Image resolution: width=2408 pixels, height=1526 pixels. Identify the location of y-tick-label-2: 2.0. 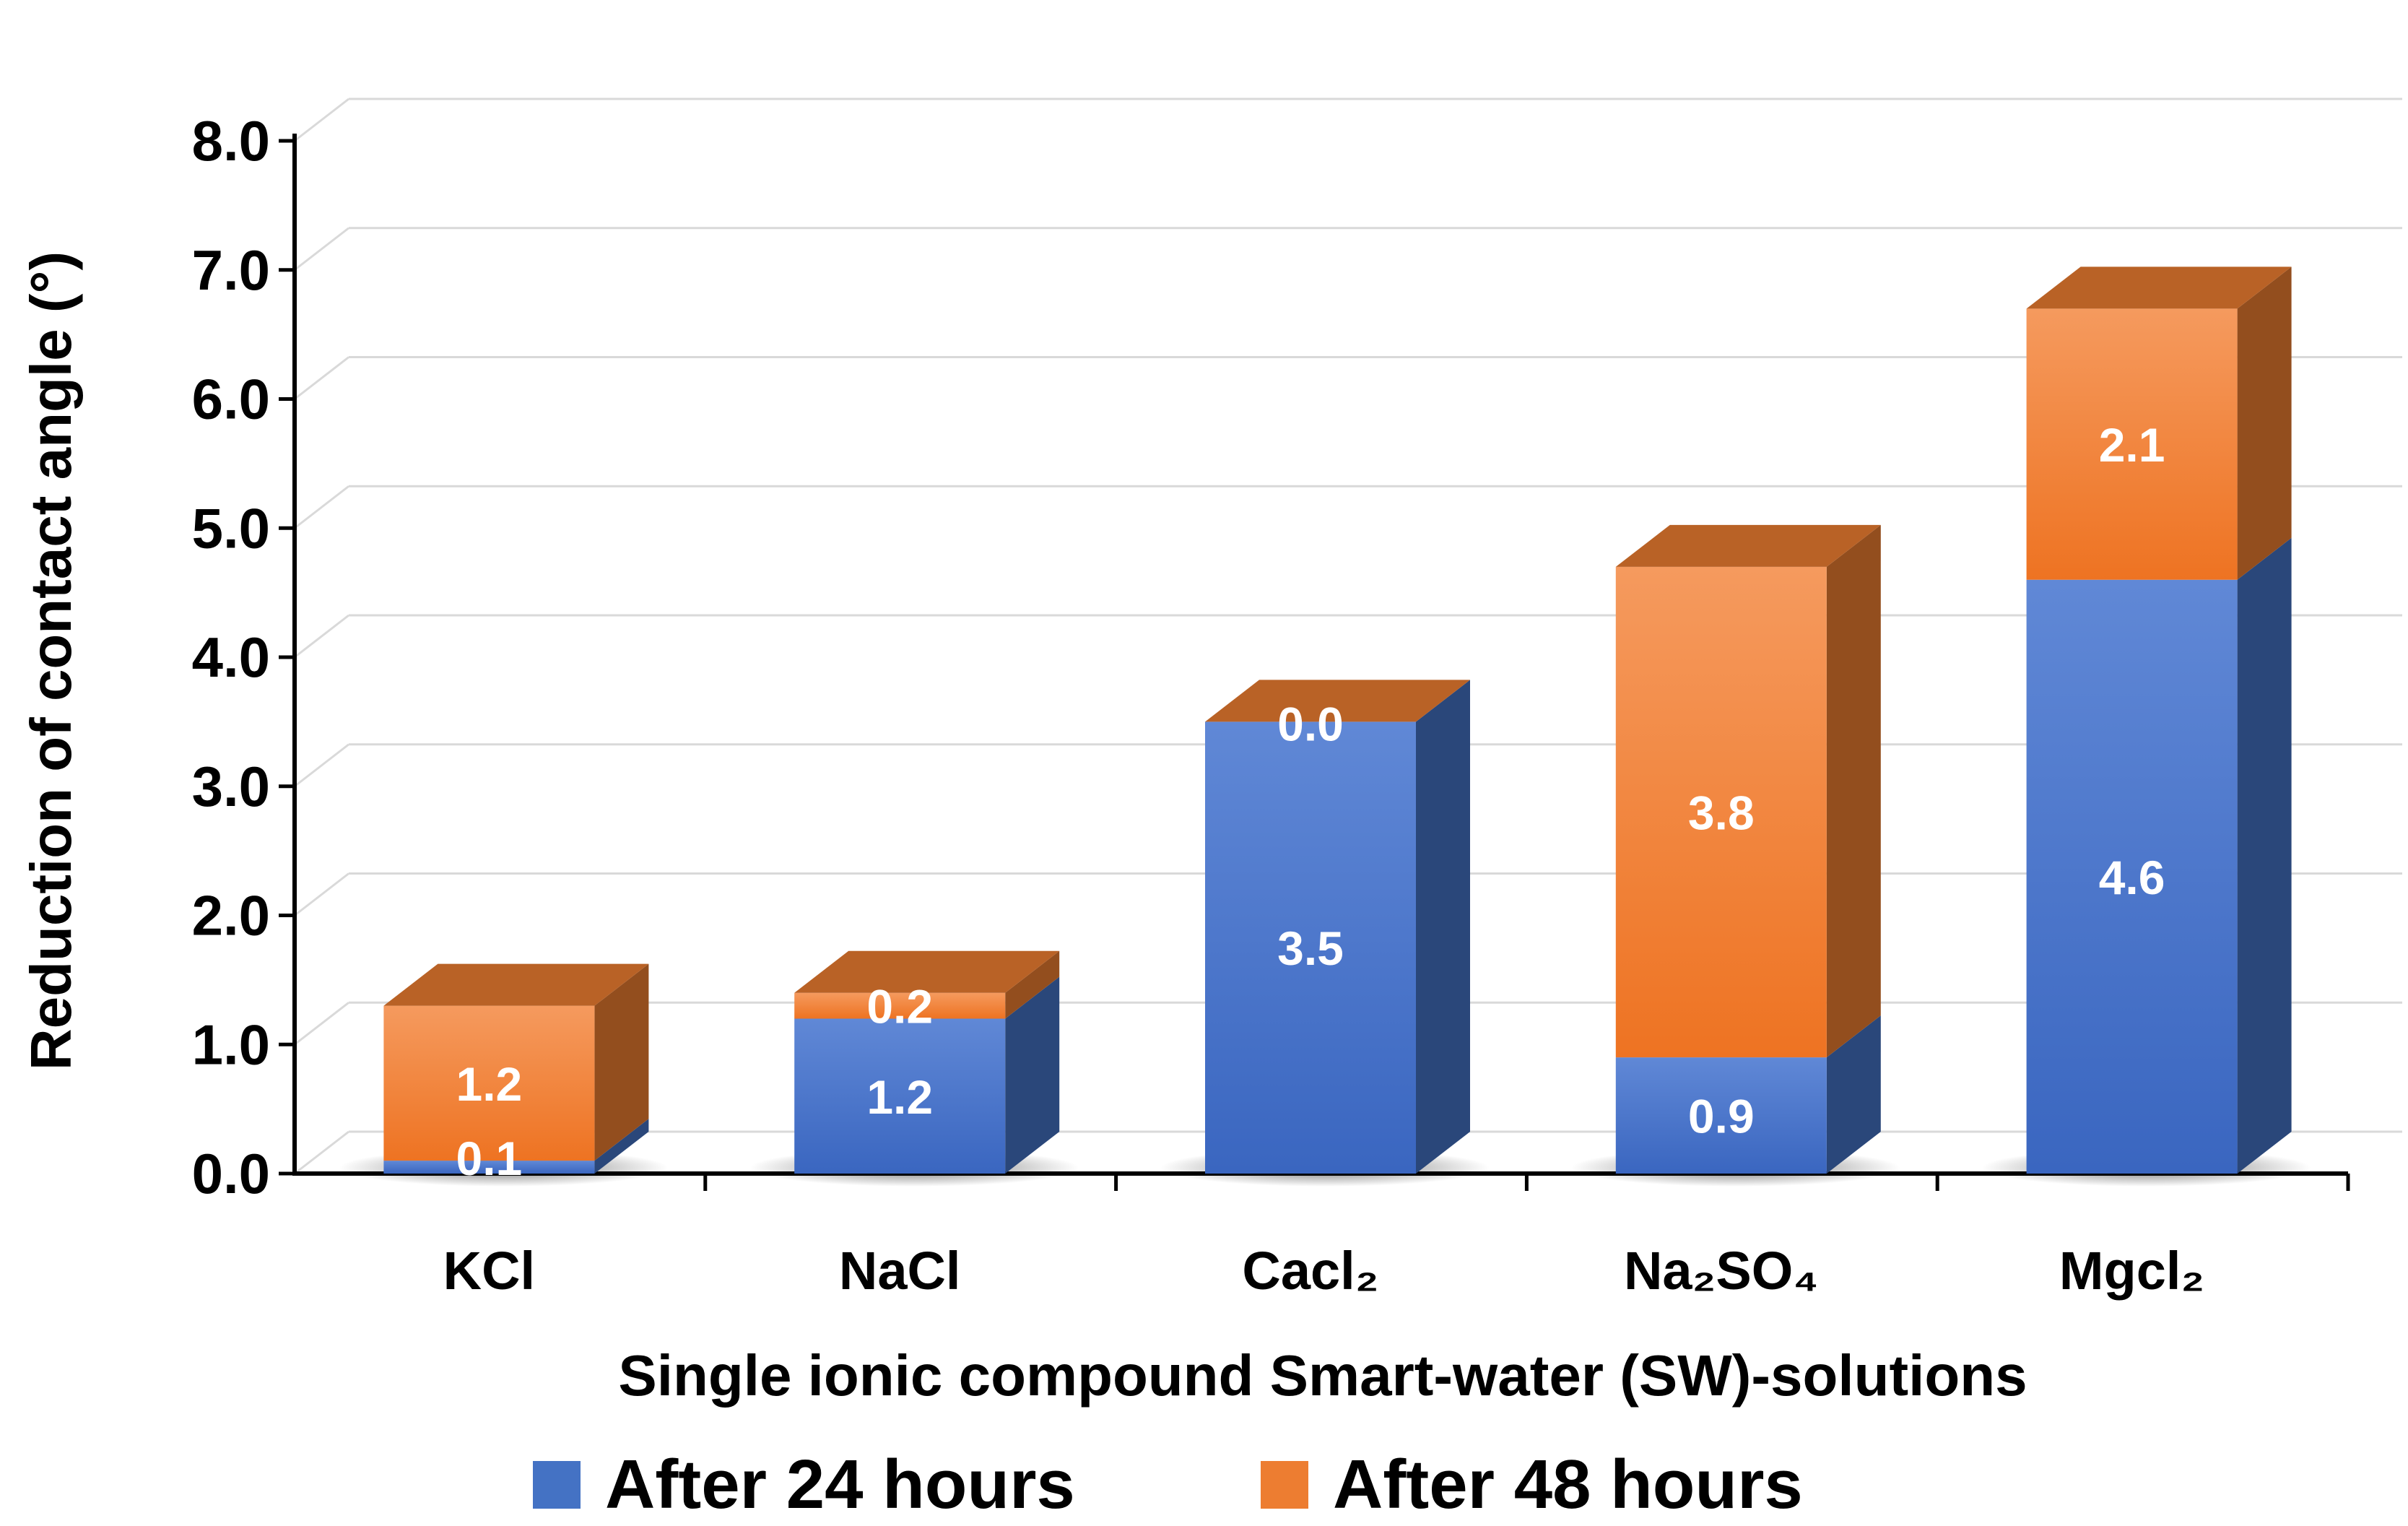
(231, 916).